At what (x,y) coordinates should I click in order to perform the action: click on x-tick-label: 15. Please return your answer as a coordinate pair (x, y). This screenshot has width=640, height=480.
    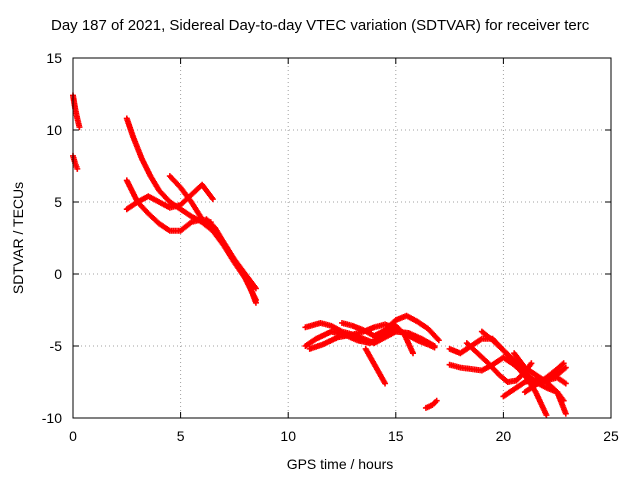
    Looking at the image, I should click on (396, 436).